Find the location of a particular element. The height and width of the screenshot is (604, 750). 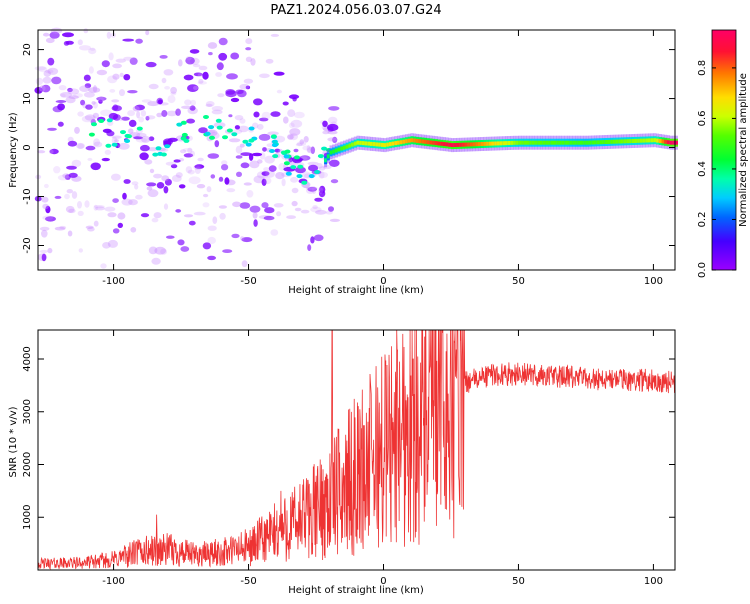

y-tick-label: 20 is located at coordinates (27, 49).